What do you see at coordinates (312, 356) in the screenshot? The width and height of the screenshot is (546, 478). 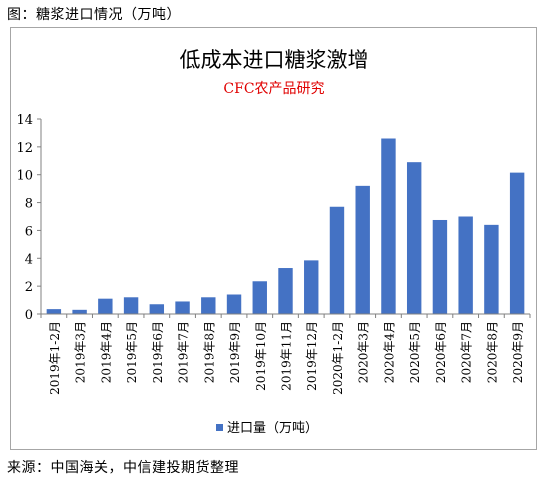 I see `x-tick-label: 2019年12月` at bounding box center [312, 356].